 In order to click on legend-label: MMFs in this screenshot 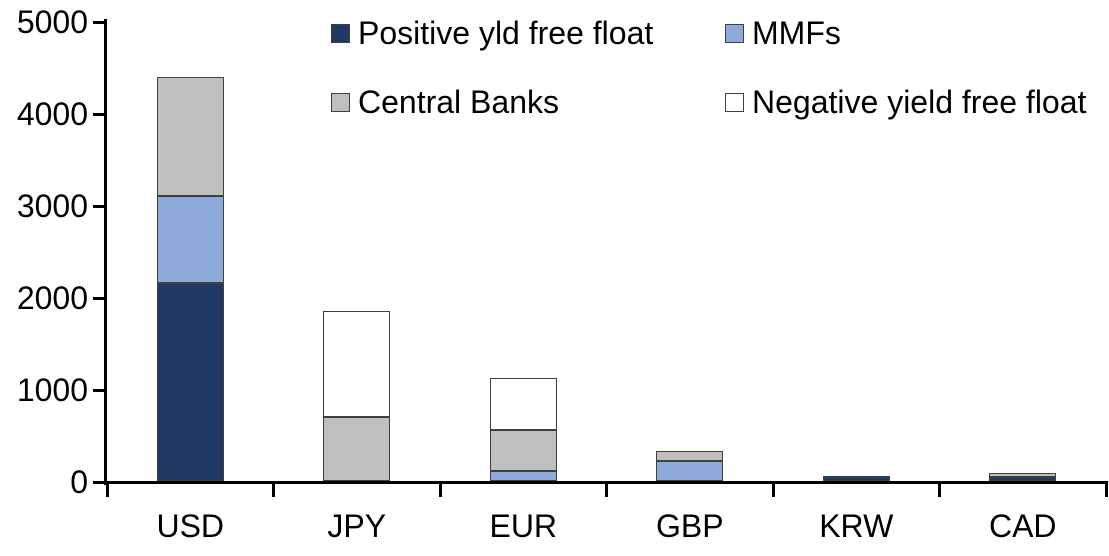, I will do `click(796, 33)`.